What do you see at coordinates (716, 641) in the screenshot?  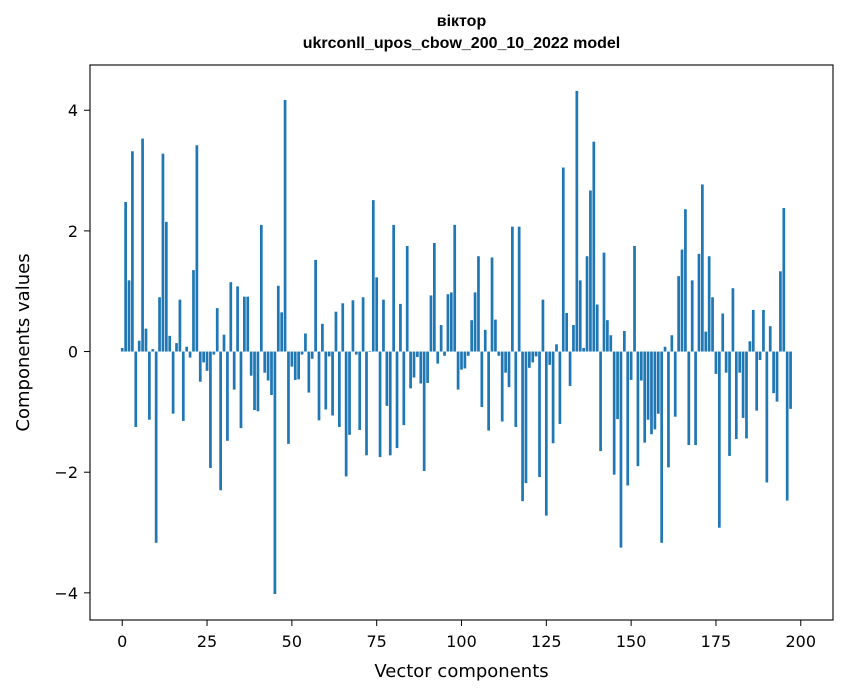 I see `x-tick-label: 175` at bounding box center [716, 641].